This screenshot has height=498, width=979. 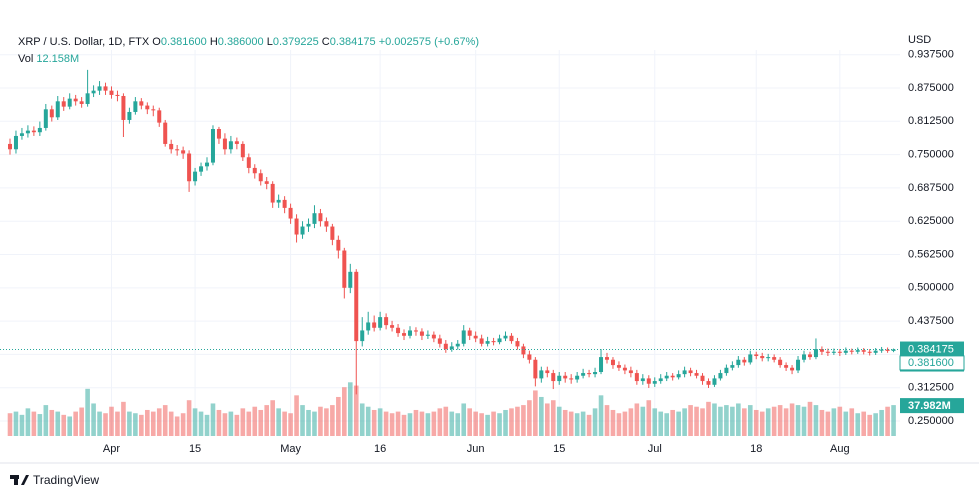 I want to click on ohlc-key: O, so click(x=156, y=42).